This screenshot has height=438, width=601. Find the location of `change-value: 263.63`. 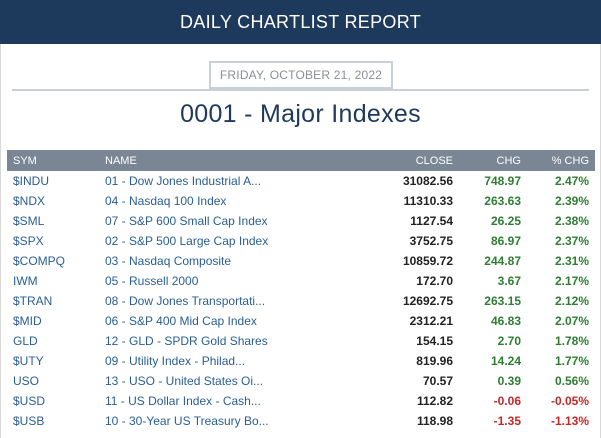

change-value: 263.63 is located at coordinates (502, 201).